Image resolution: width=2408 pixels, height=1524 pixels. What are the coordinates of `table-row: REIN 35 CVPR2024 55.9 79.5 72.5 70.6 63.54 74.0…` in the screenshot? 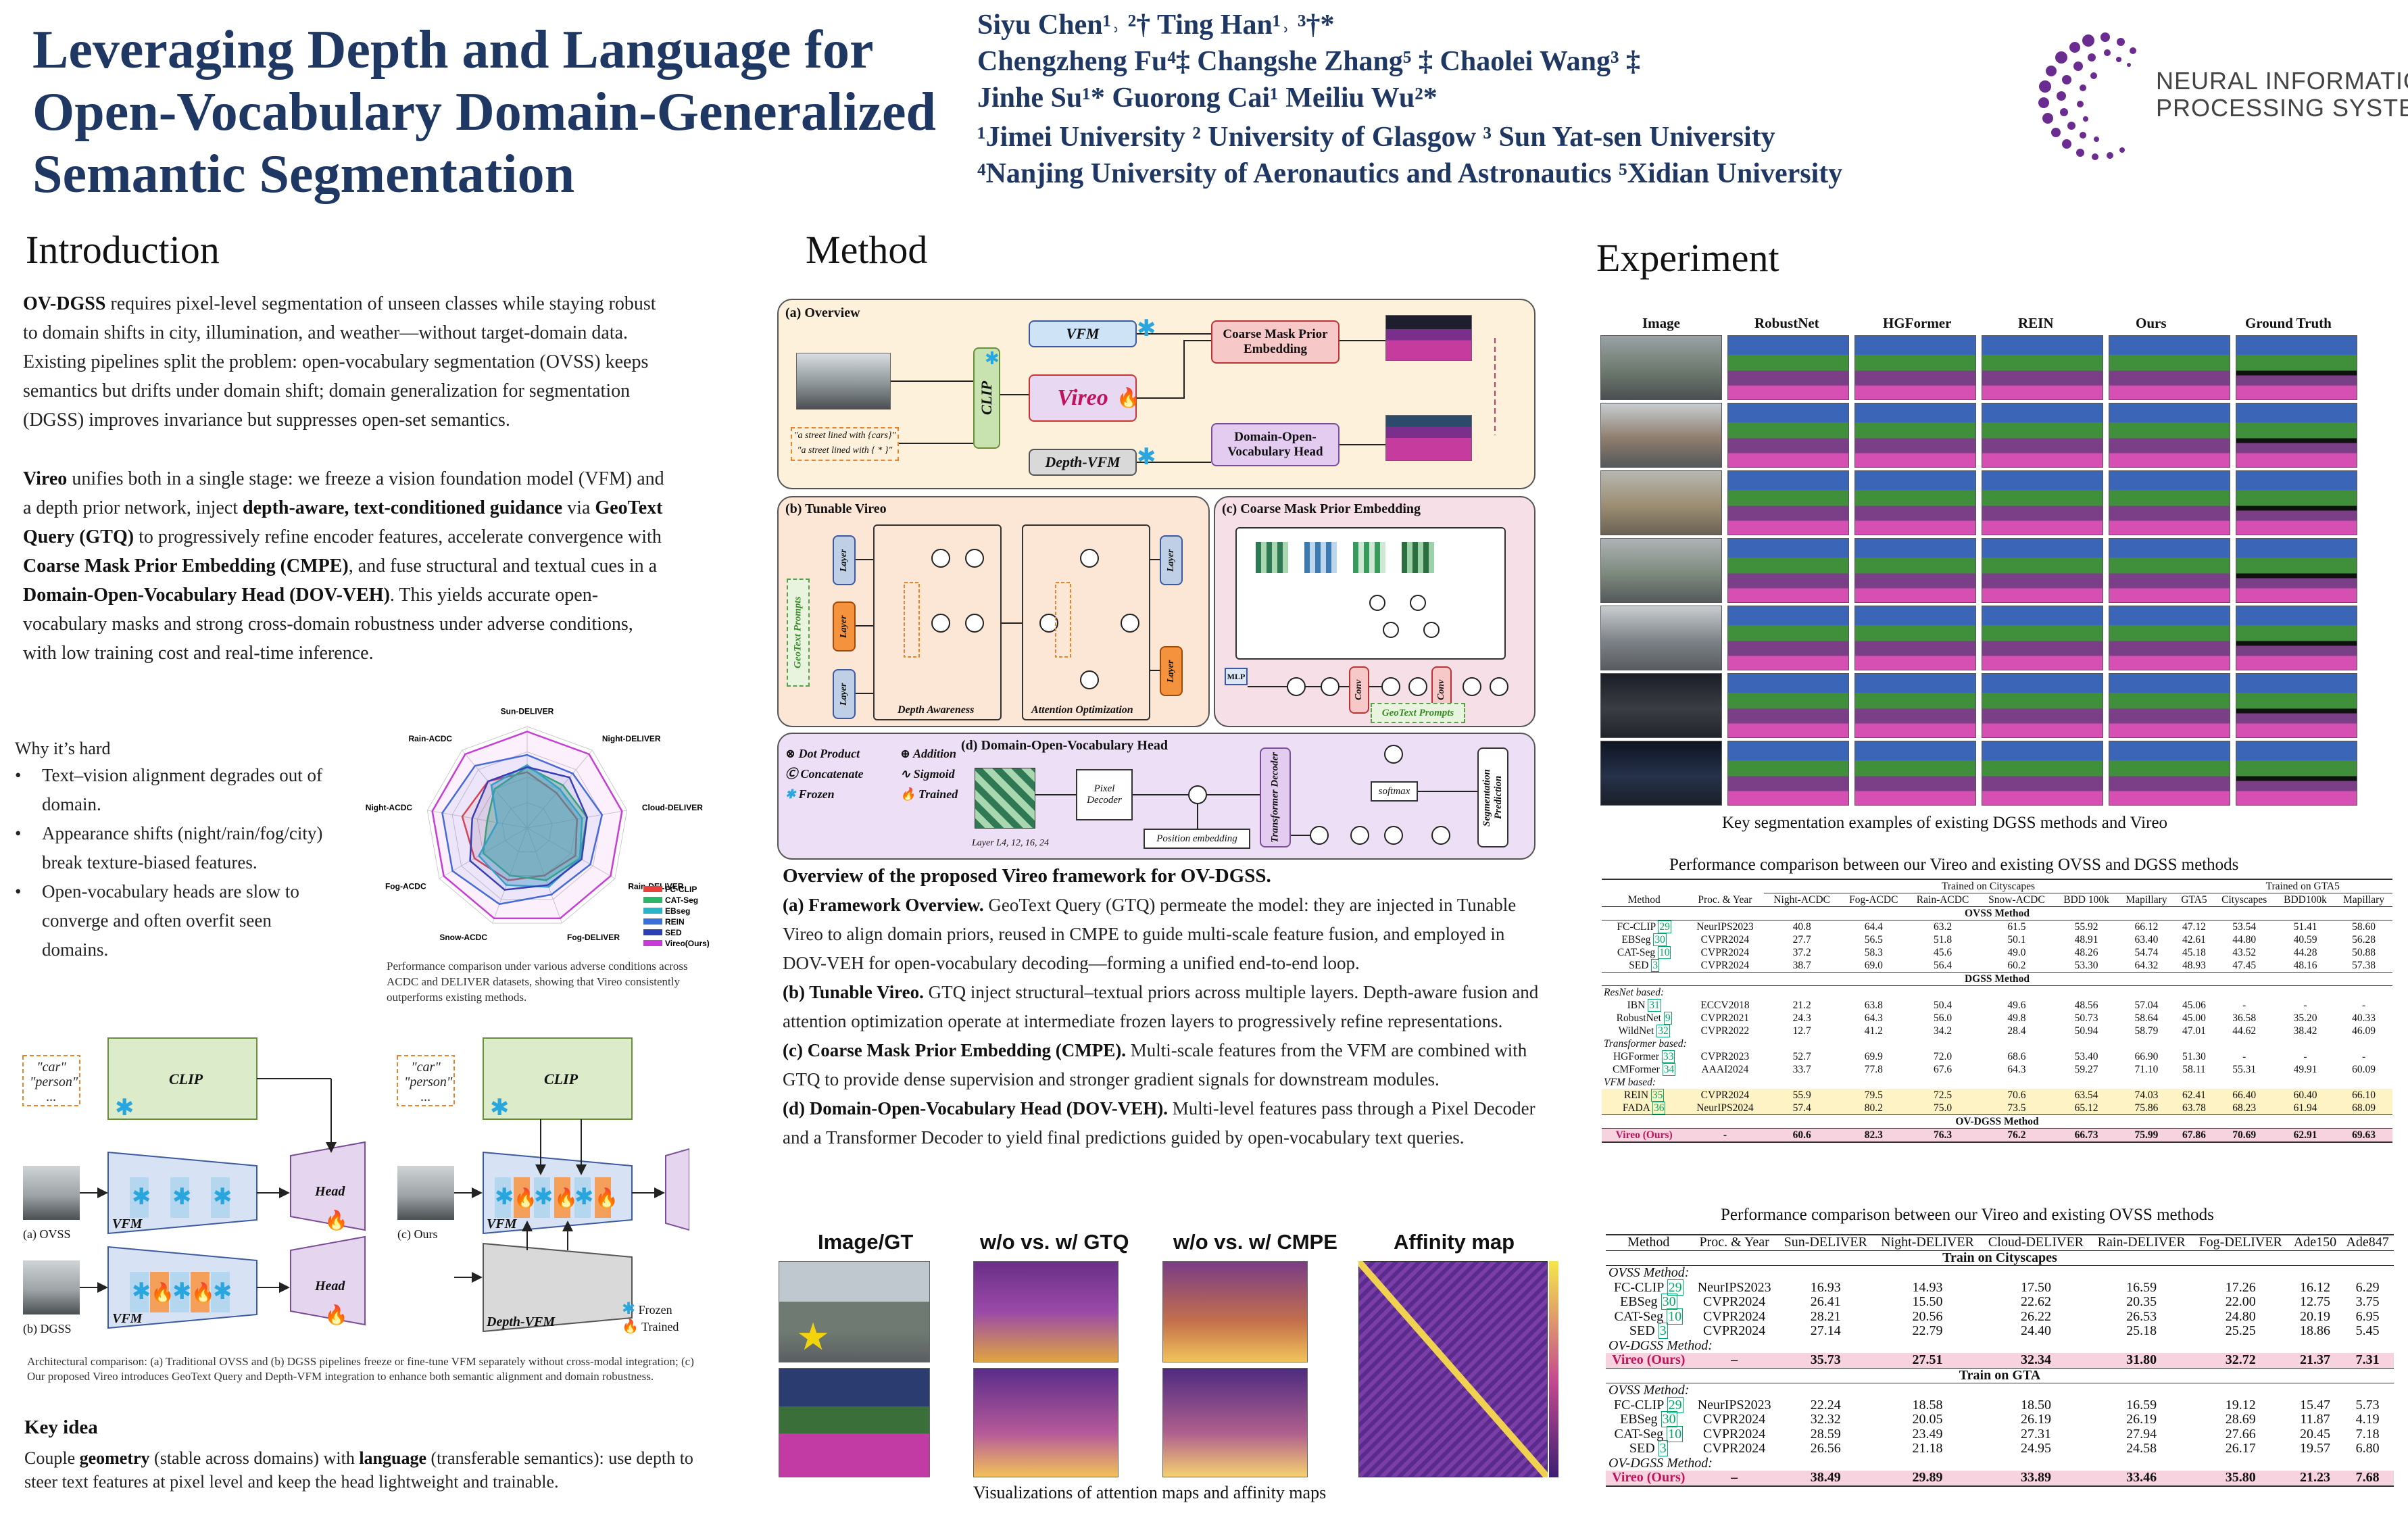 It's located at (1997, 1095).